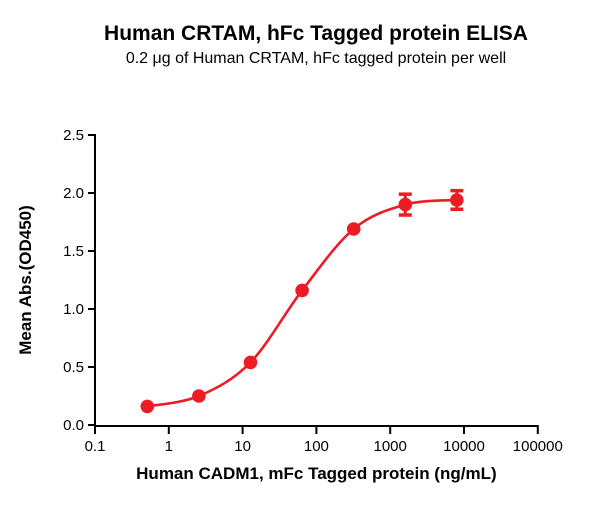  Describe the element at coordinates (73, 367) in the screenshot. I see `y-tick-label: 0.5` at that location.